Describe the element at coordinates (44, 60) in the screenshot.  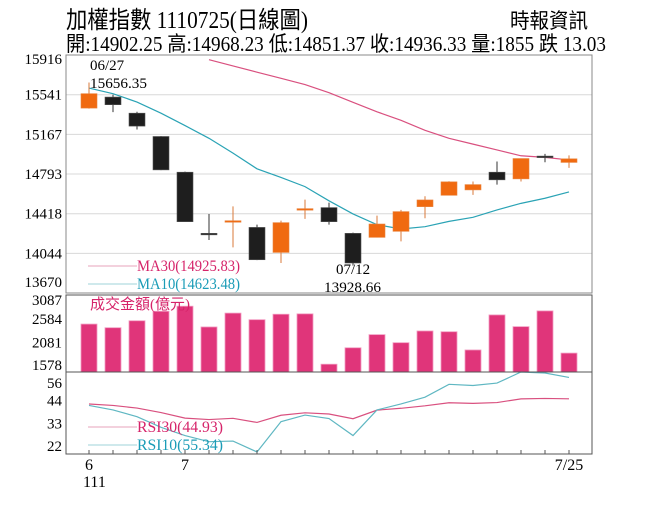
I see `price-tick-label: 15916` at that location.